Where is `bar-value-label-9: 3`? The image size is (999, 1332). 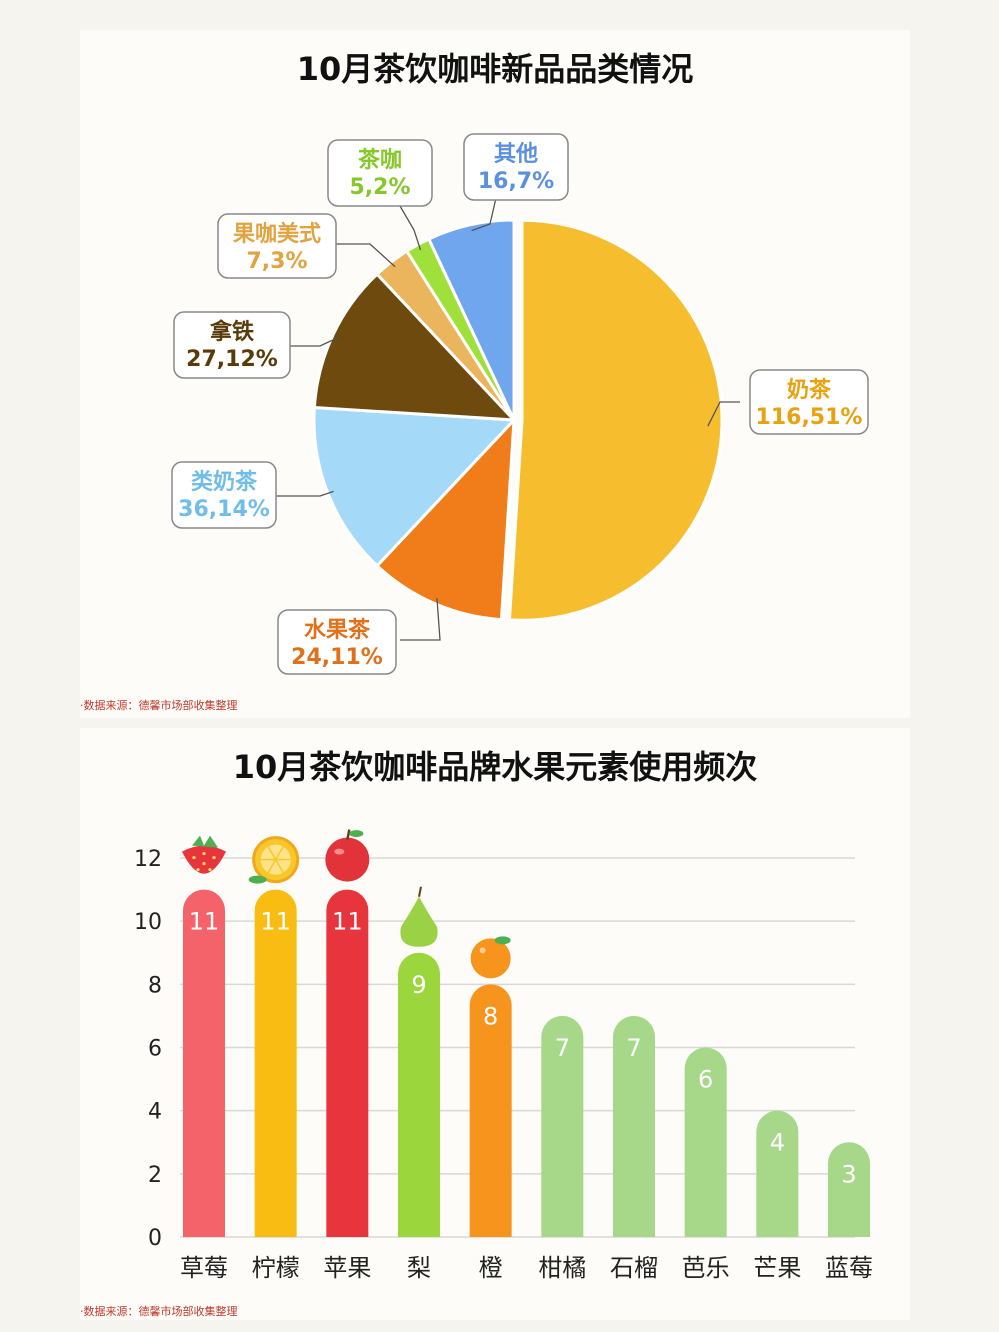 bar-value-label-9: 3 is located at coordinates (848, 1174).